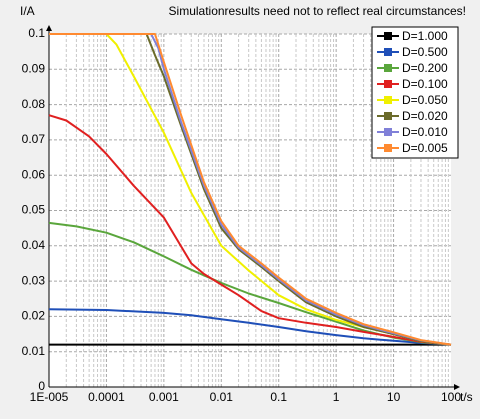 The image size is (480, 419). What do you see at coordinates (34, 316) in the screenshot?
I see `y-tick-label: 0.02` at bounding box center [34, 316].